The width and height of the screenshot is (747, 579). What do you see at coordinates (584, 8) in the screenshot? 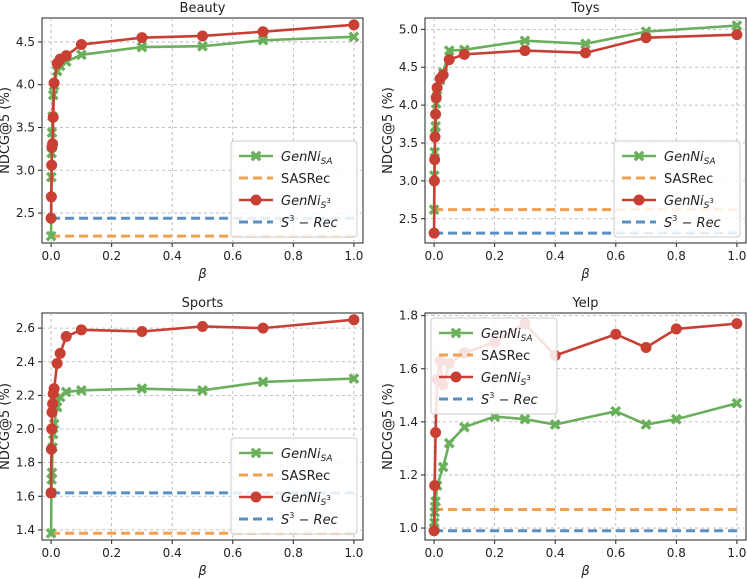
I see `chart-title: Toys` at bounding box center [584, 8].